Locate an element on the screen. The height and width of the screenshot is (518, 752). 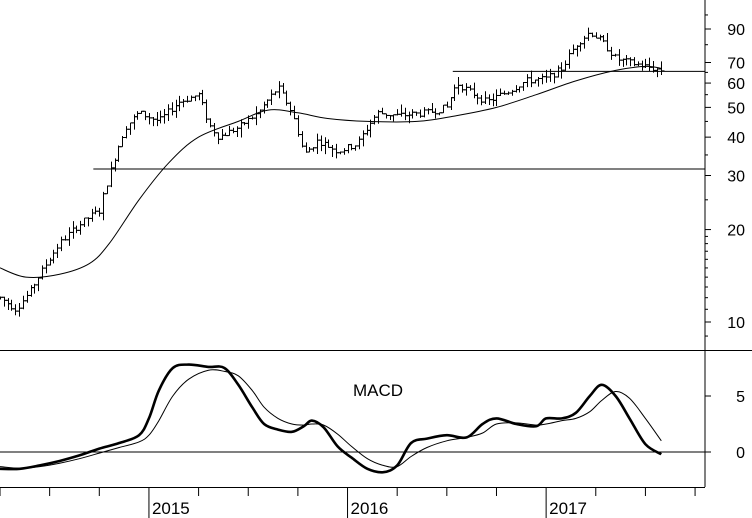
year-label: 2015 is located at coordinates (171, 508).